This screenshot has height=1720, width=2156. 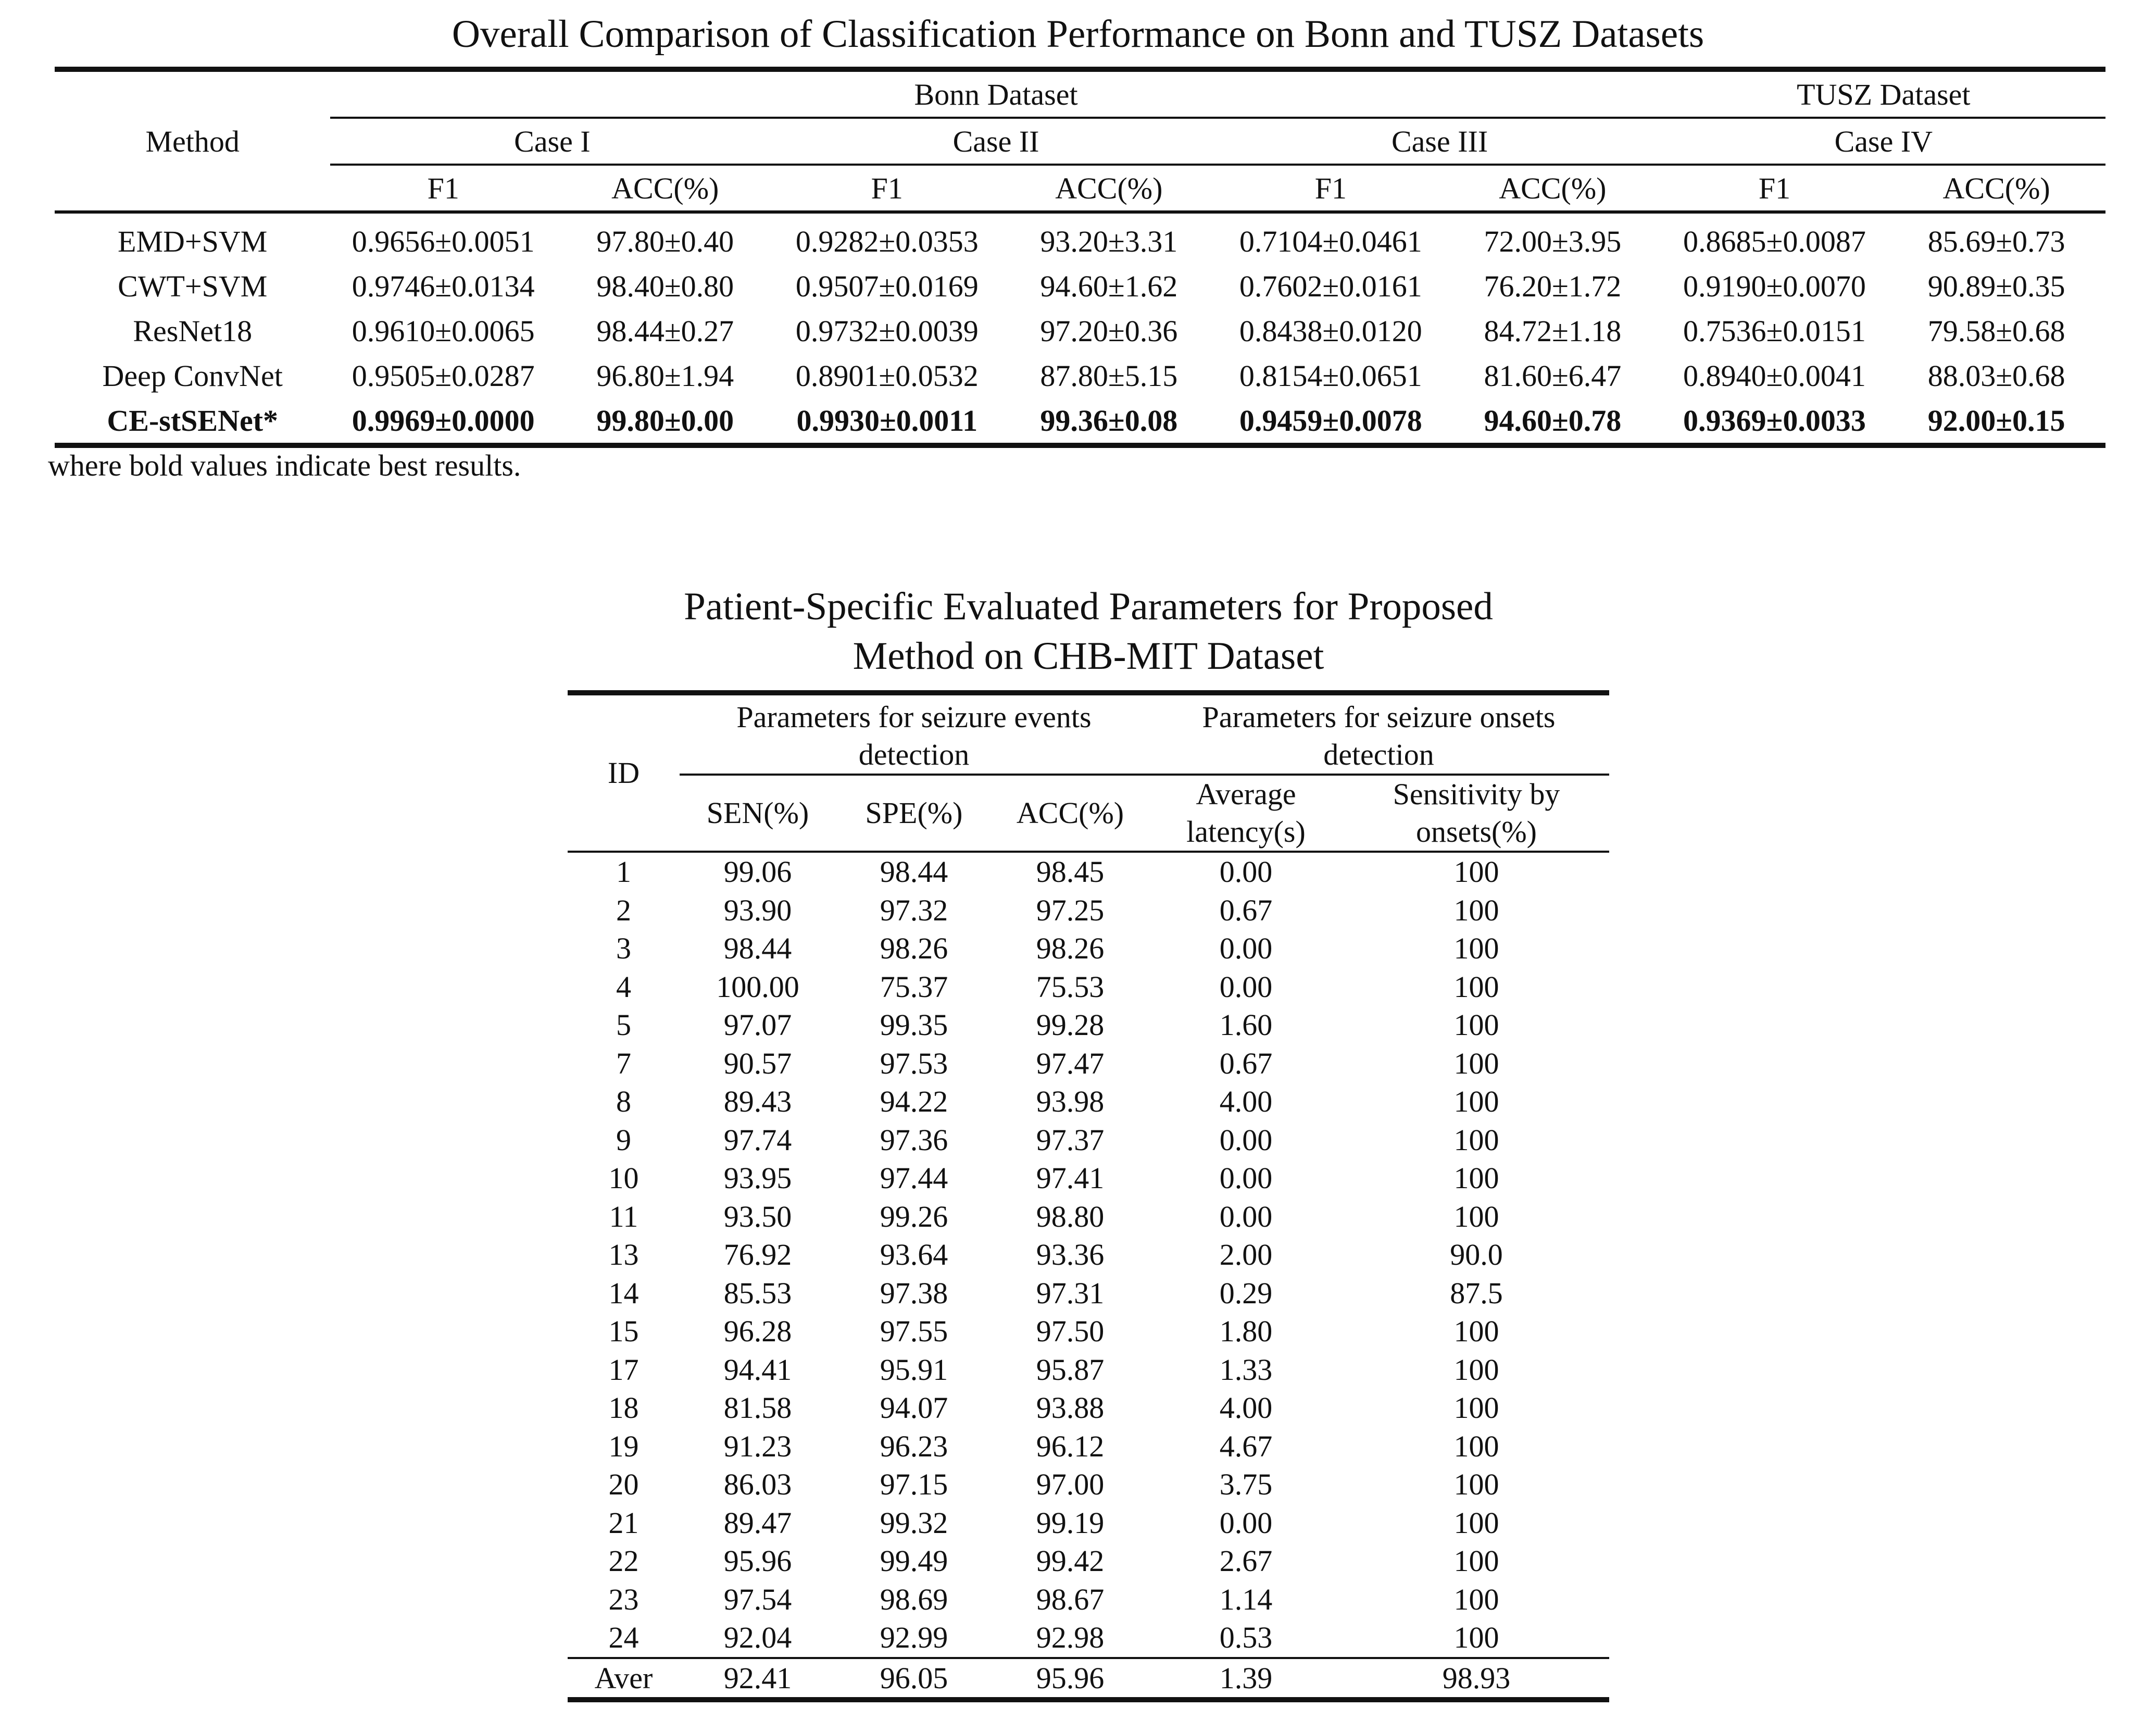 I want to click on patient-id-cell: 18, so click(x=623, y=1408).